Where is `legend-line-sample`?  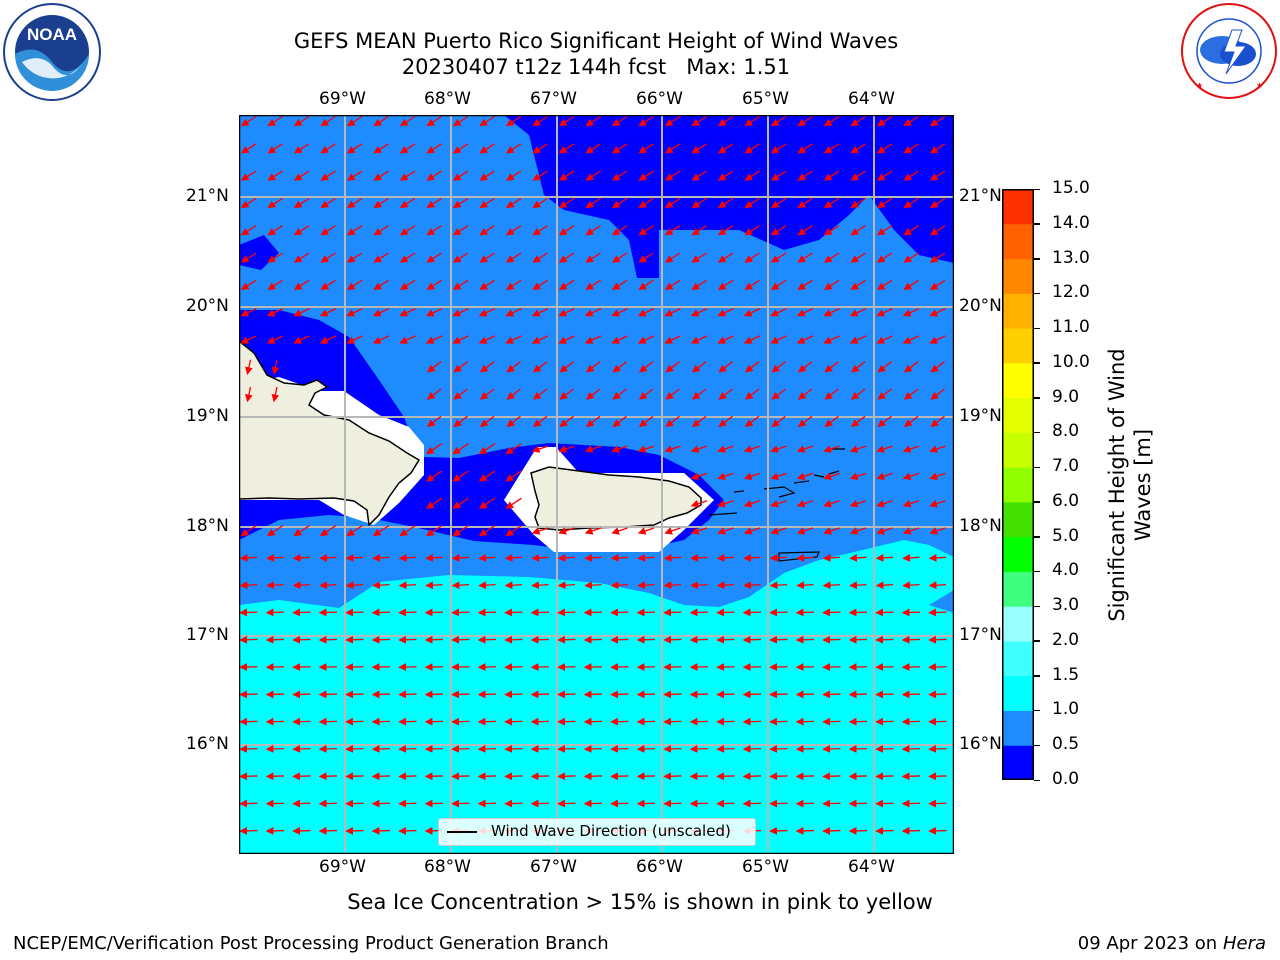
legend-line-sample is located at coordinates (462, 832).